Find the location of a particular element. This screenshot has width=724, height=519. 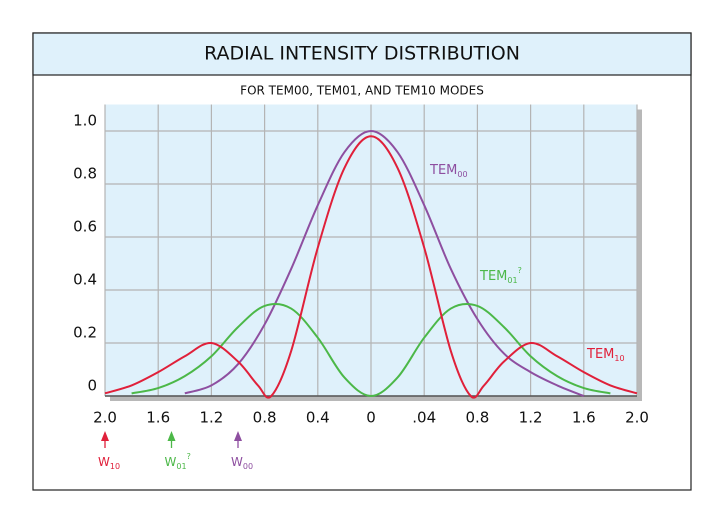

y-tick-label: 0.6 is located at coordinates (85, 227).